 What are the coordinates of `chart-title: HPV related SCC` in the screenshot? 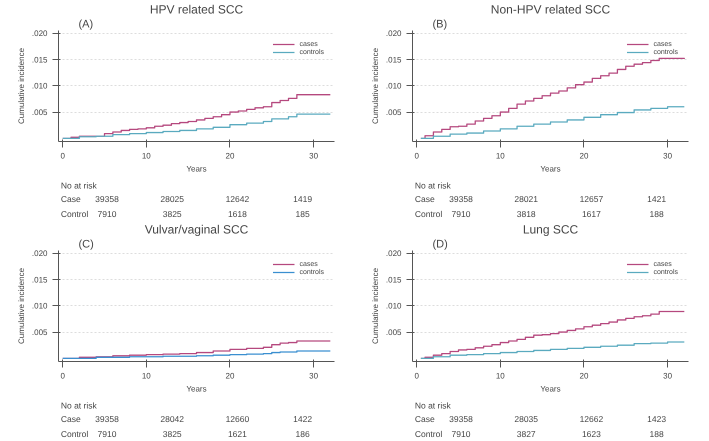 It's located at (197, 9).